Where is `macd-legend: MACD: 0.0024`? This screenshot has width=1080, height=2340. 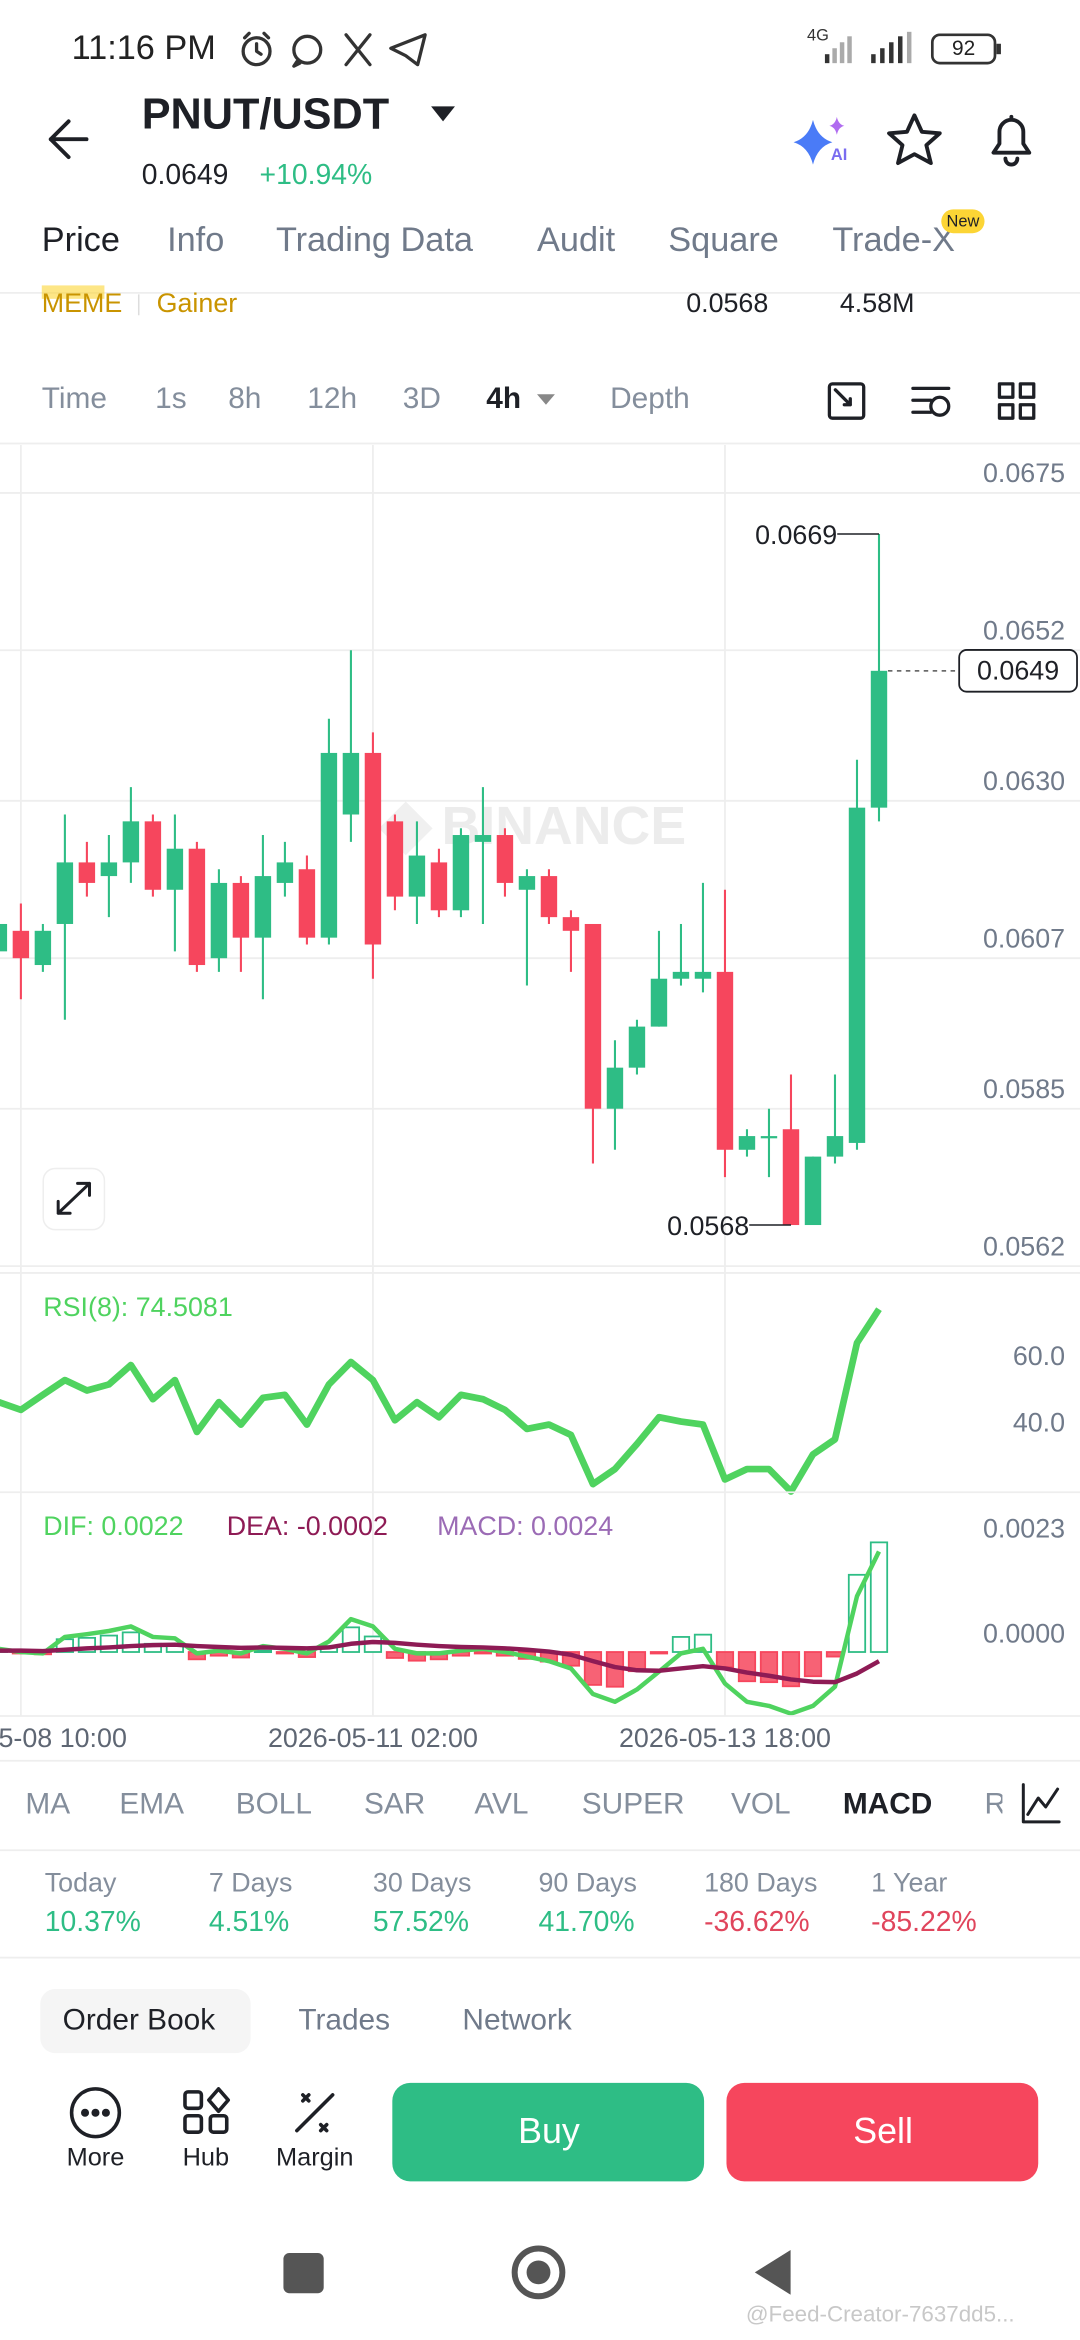 macd-legend: MACD: 0.0024 is located at coordinates (525, 1526).